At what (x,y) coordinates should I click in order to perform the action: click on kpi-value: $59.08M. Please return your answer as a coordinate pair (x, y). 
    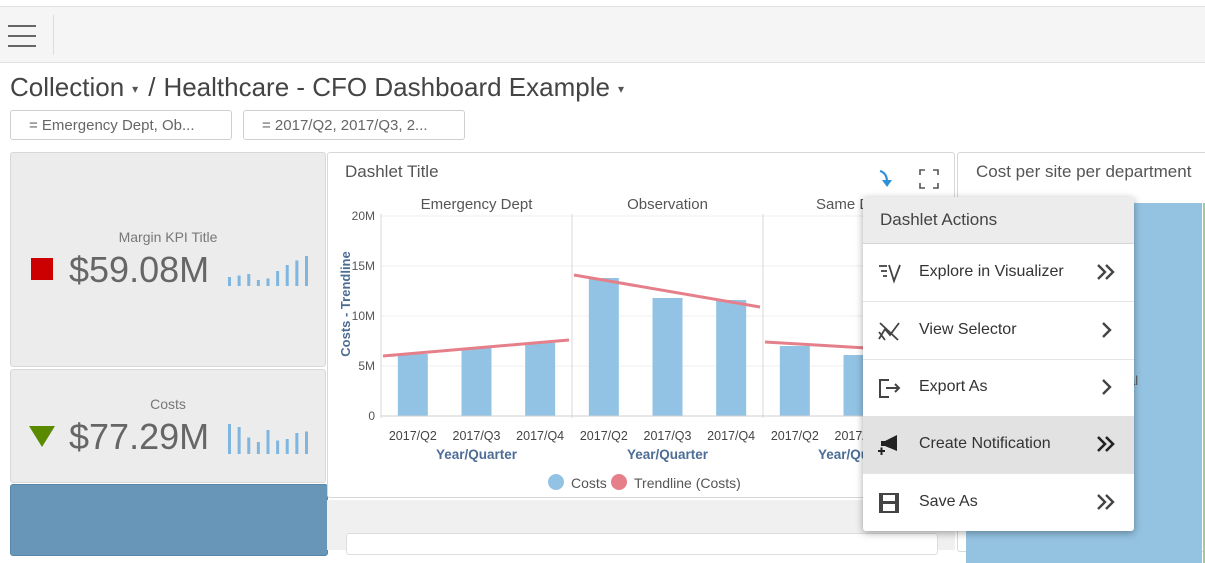
    Looking at the image, I should click on (139, 269).